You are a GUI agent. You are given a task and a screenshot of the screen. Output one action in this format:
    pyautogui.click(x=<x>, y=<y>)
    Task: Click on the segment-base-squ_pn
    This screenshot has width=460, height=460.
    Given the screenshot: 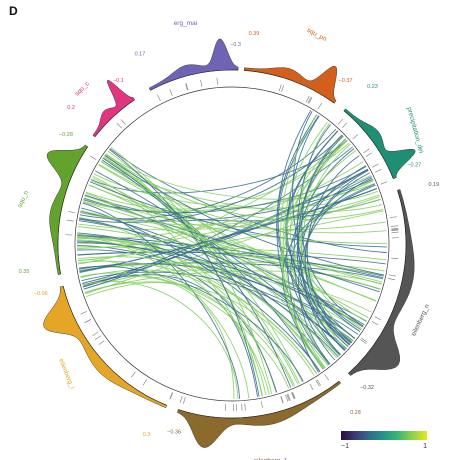 What is the action you would take?
    pyautogui.click(x=289, y=87)
    